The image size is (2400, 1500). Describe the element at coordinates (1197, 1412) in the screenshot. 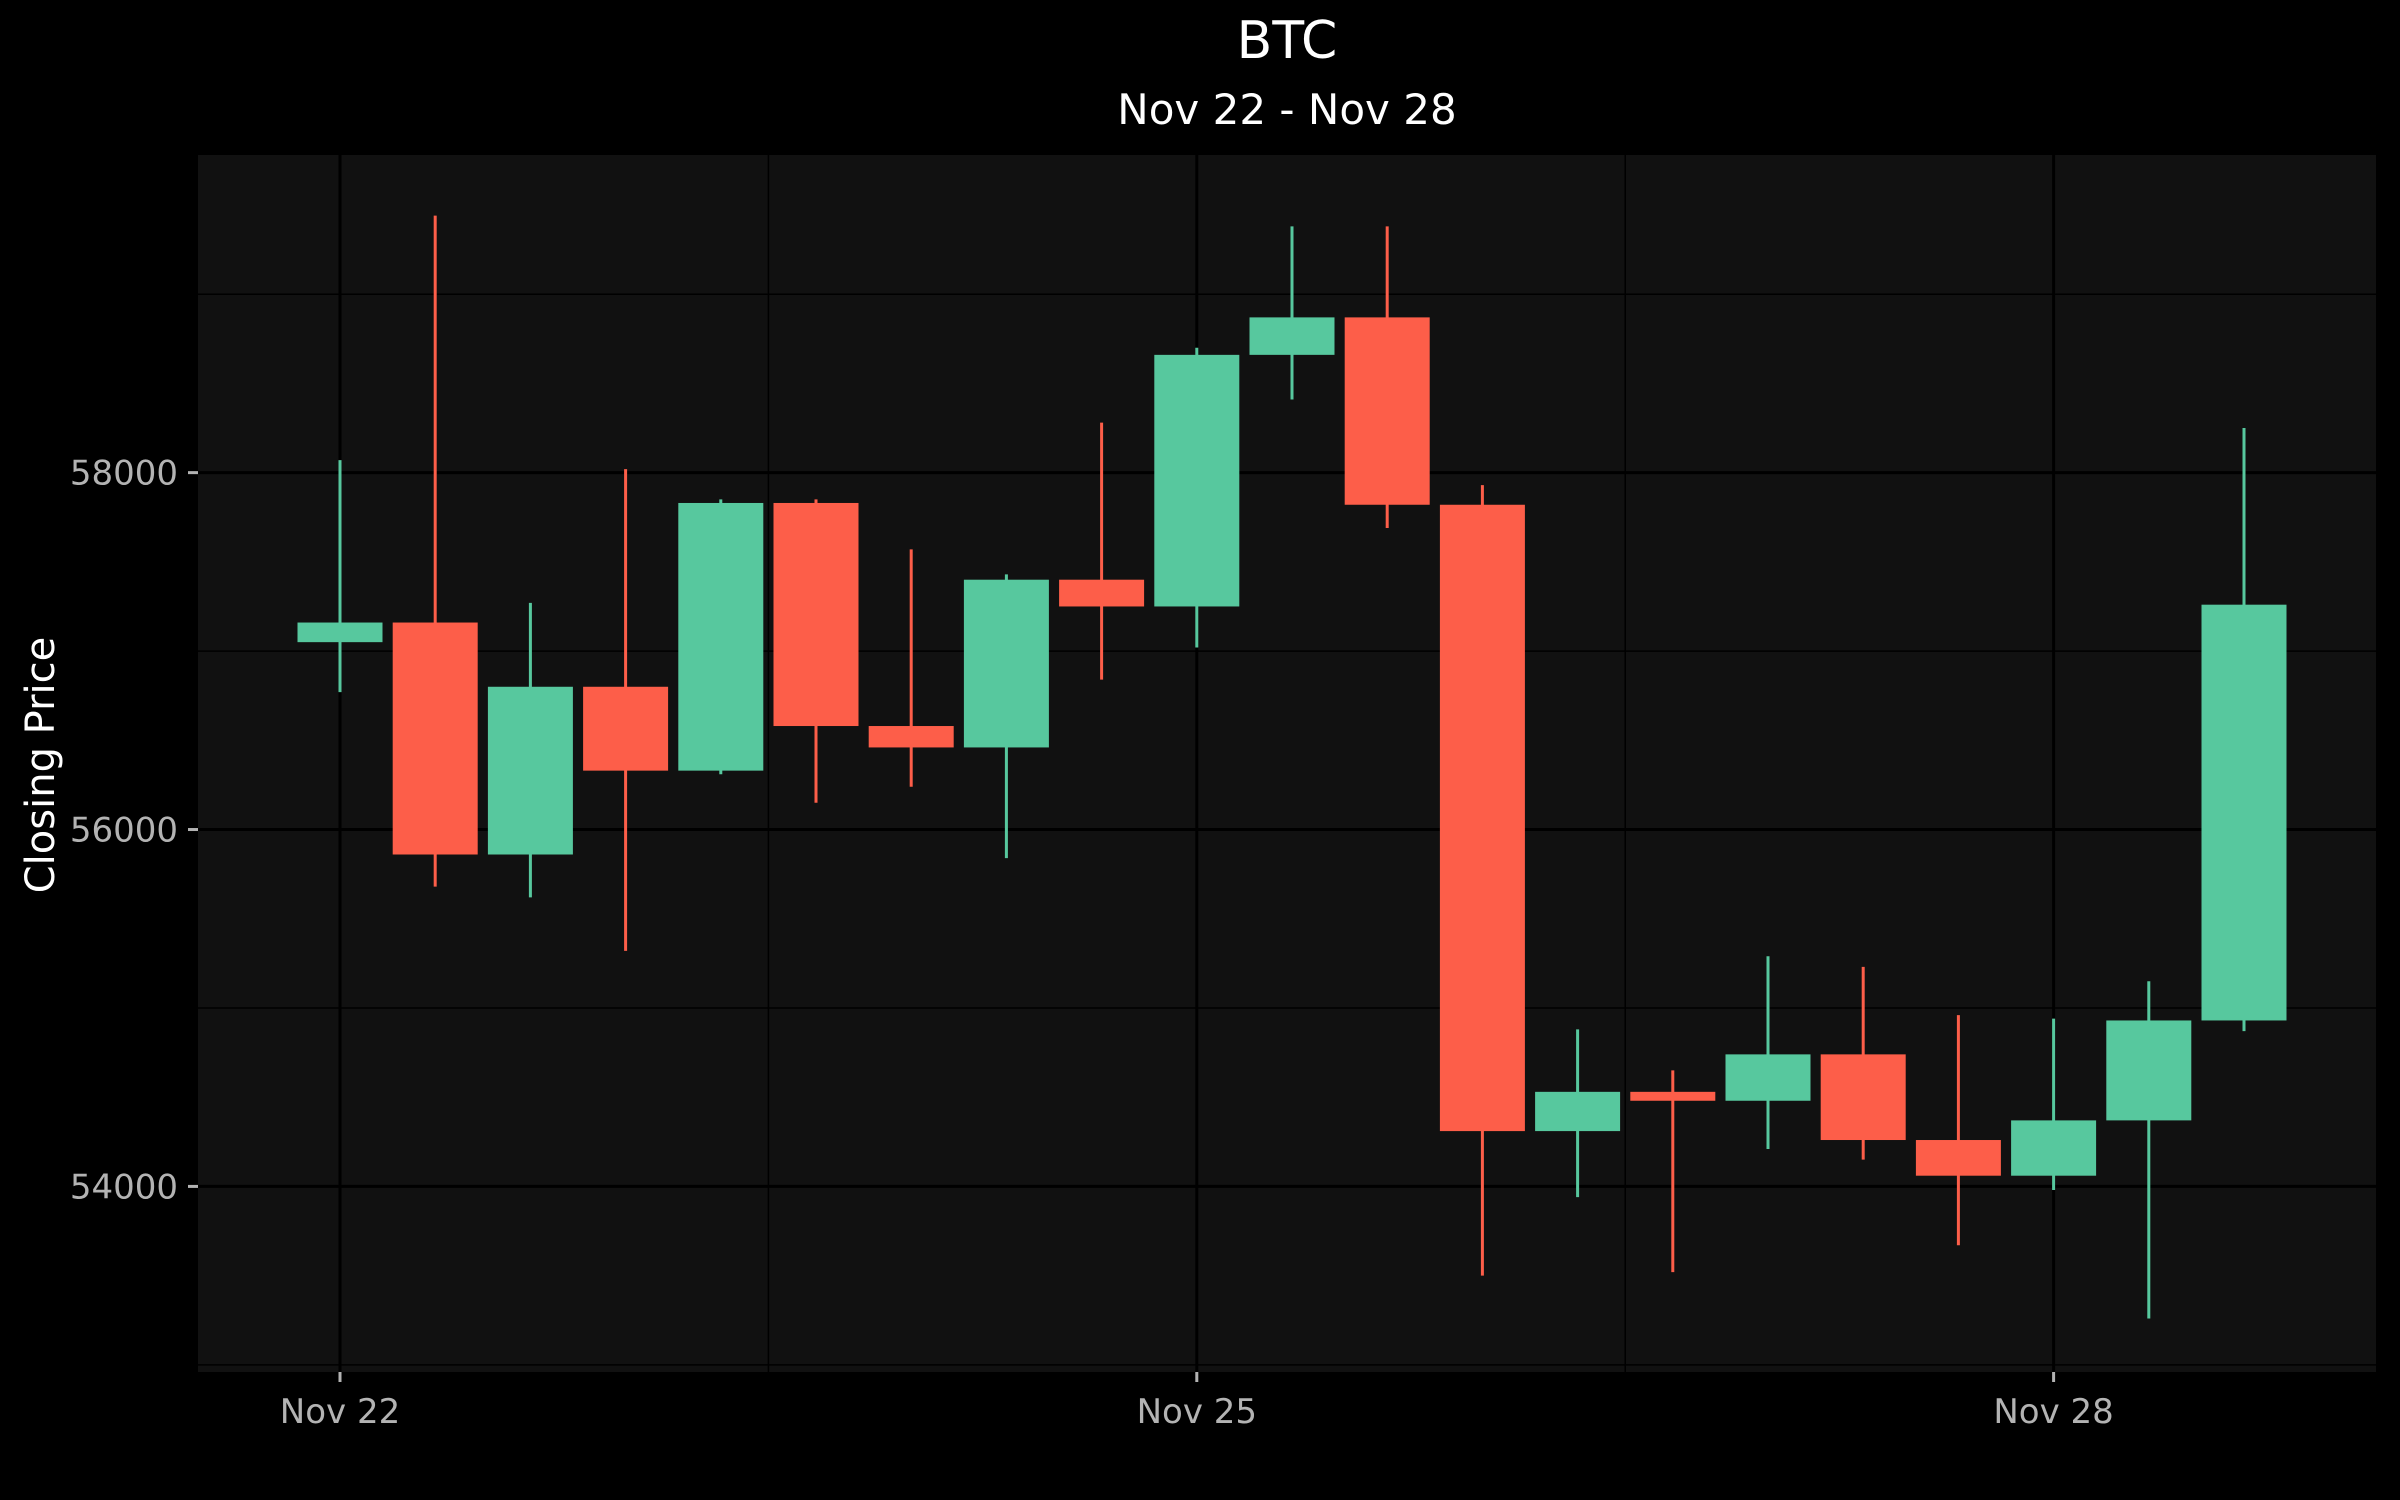

I see `x-tick-label: Nov 25` at that location.